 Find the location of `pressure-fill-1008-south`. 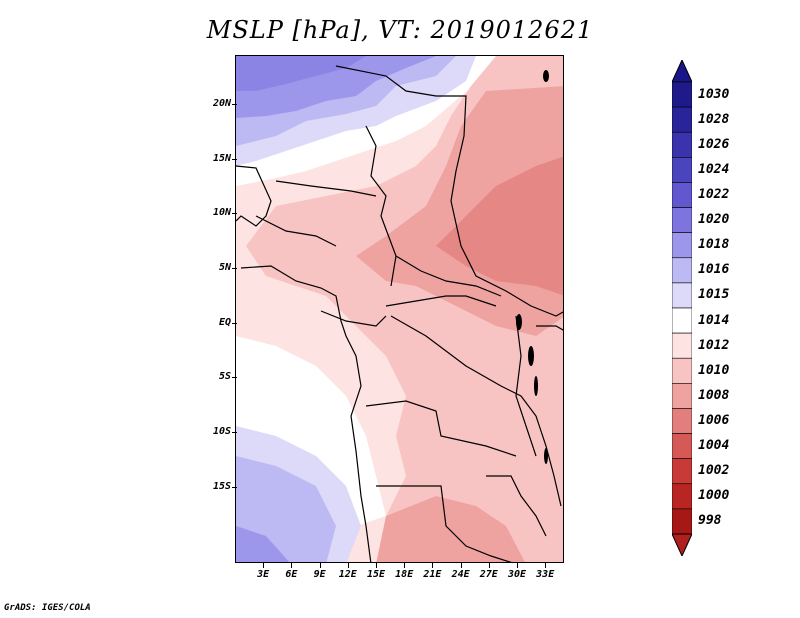

pressure-fill-1008-south is located at coordinates (450, 529).